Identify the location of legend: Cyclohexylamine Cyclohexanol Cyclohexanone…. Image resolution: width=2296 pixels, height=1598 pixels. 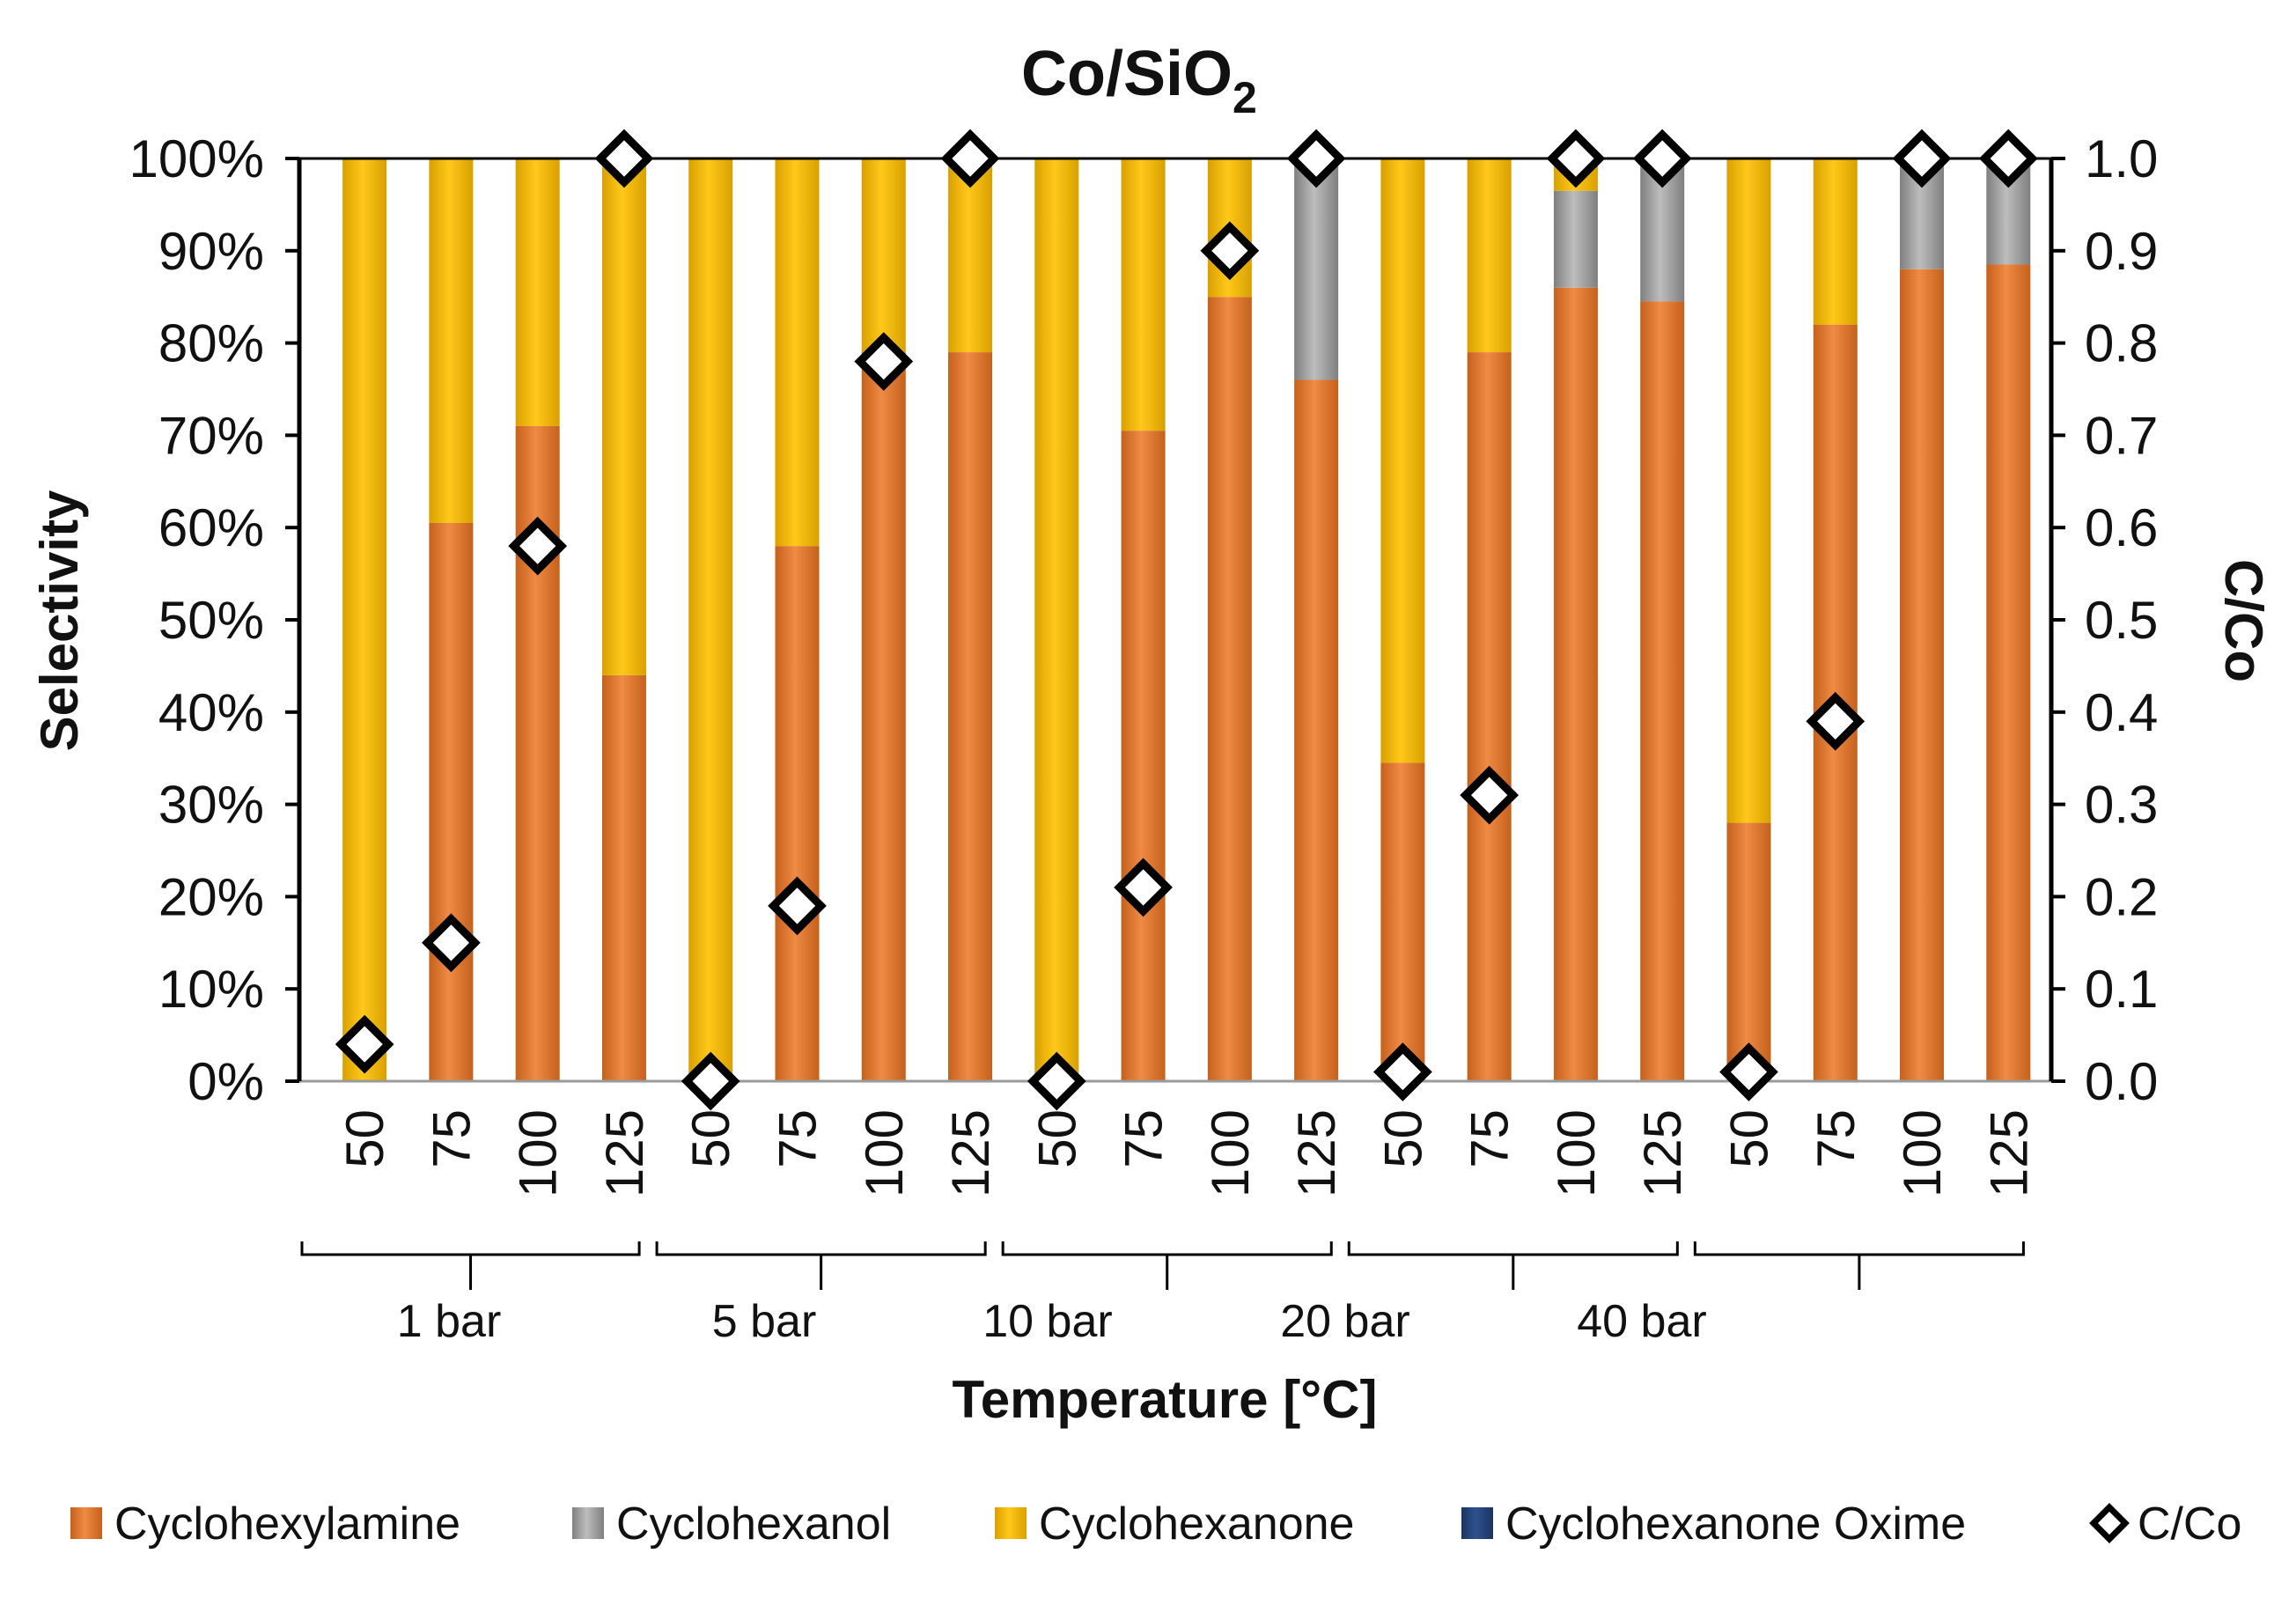
(1155, 1524).